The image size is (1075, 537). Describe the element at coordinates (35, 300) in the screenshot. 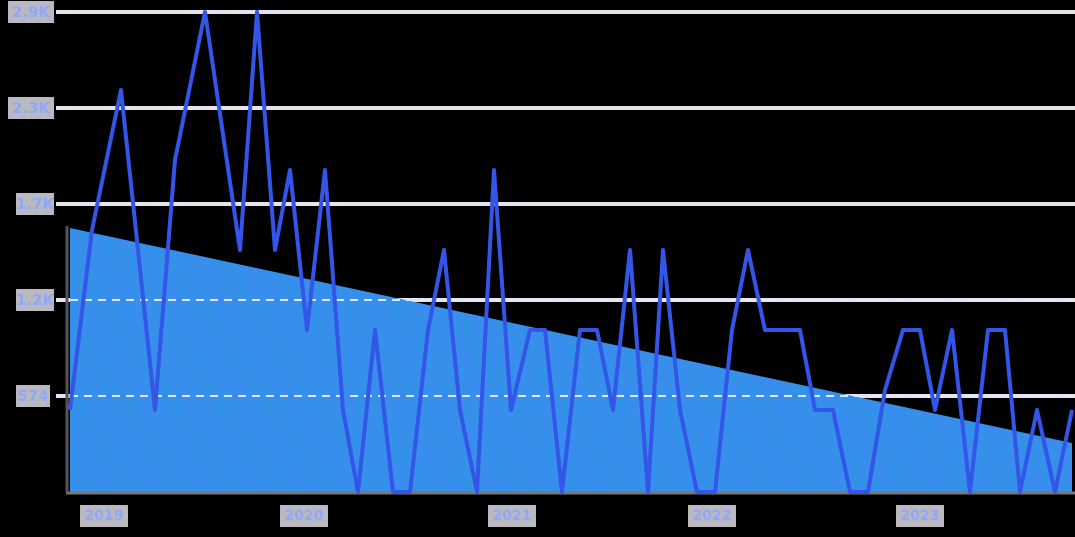

I see `y-tick-label: 1.2K` at that location.